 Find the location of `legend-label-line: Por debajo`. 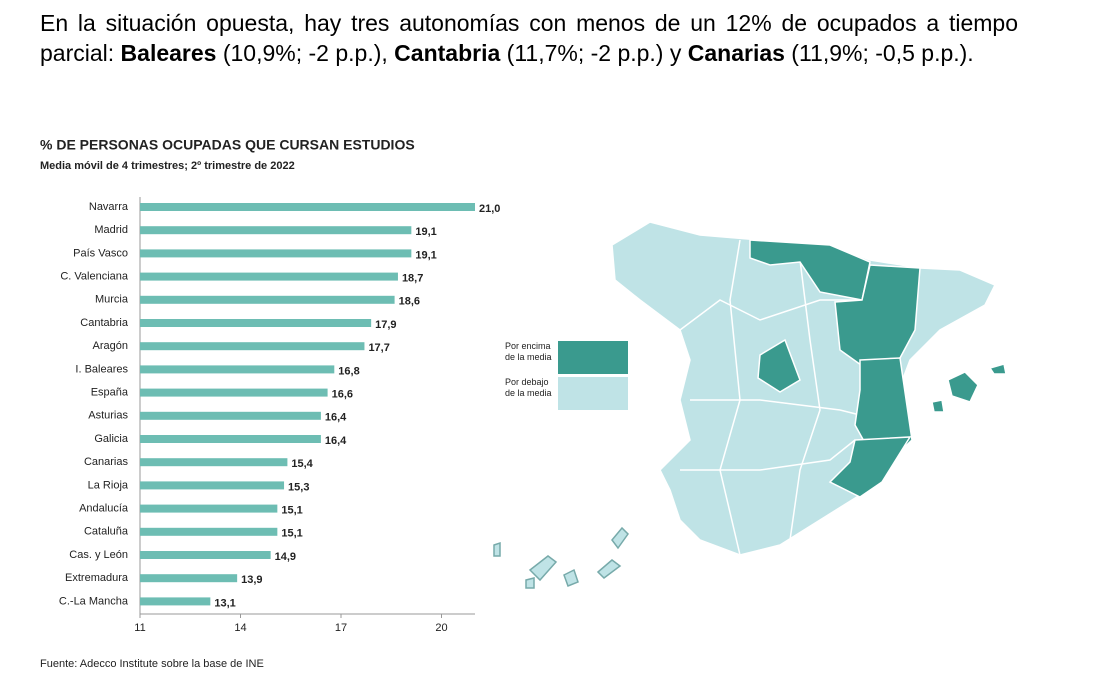

legend-label-line: Por debajo is located at coordinates (527, 382).